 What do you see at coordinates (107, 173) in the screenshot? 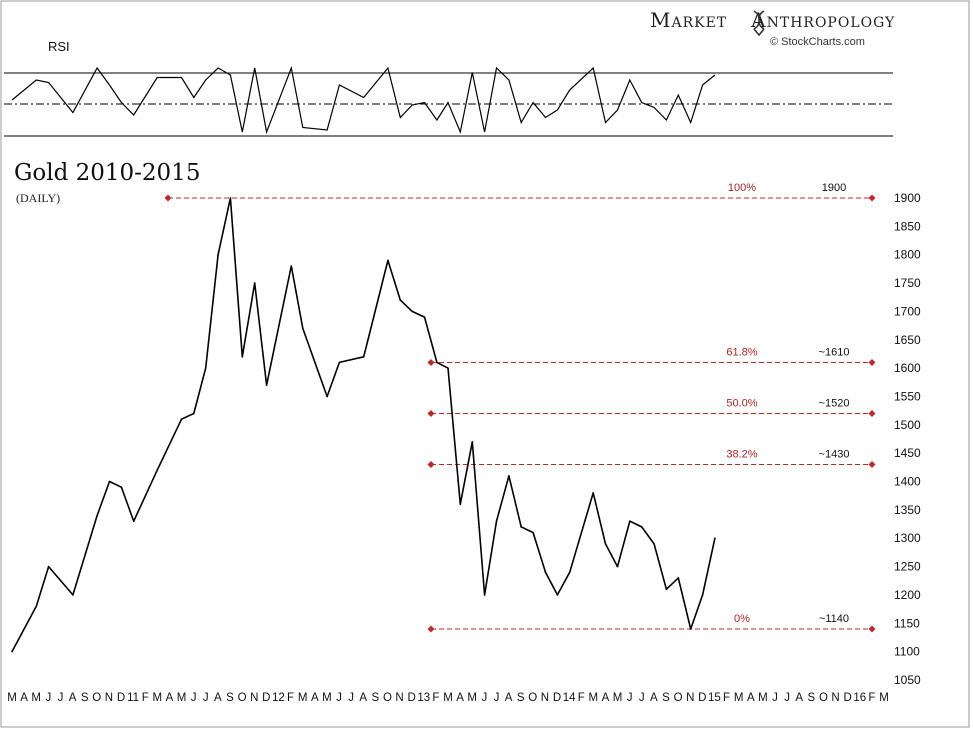
I see `chart-title: Gold 2010-2015` at bounding box center [107, 173].